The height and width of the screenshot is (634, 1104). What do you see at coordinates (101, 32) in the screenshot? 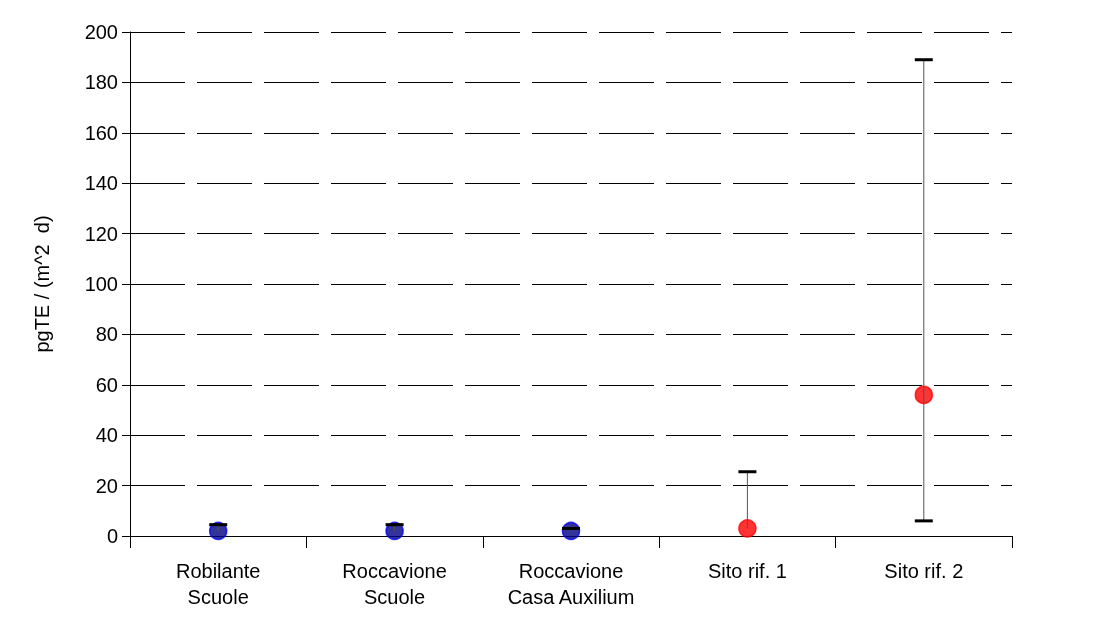
I see `y-tick-label: 200` at bounding box center [101, 32].